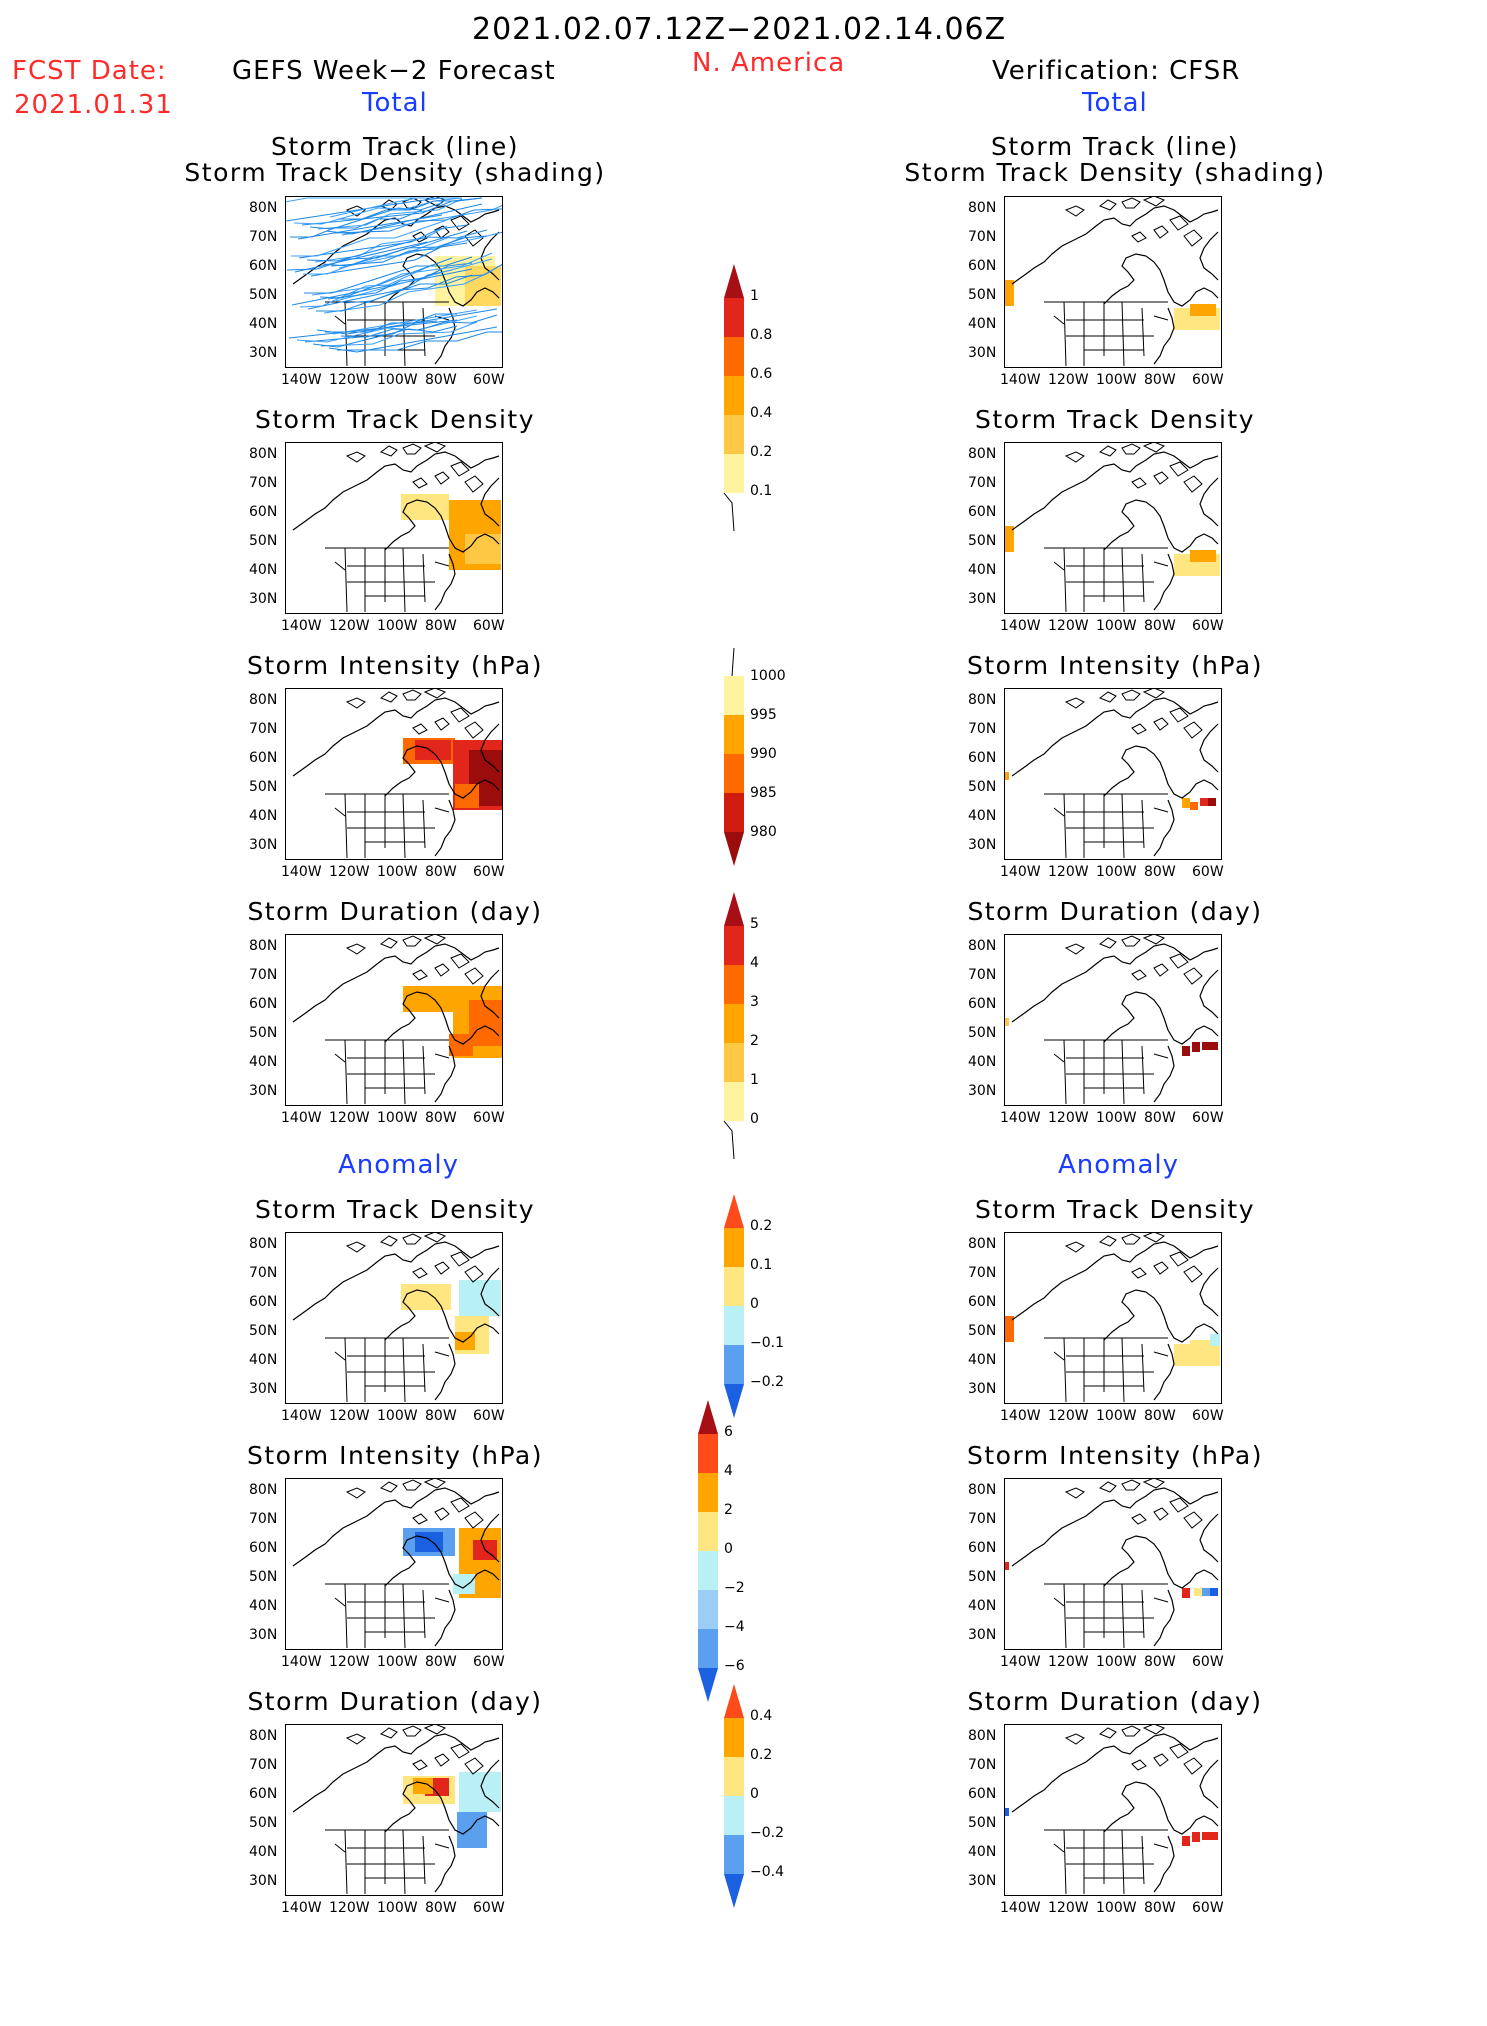 This screenshot has width=1487, height=2026. Describe the element at coordinates (1119, 1165) in the screenshot. I see `right-anomaly-label: Anomaly` at that location.